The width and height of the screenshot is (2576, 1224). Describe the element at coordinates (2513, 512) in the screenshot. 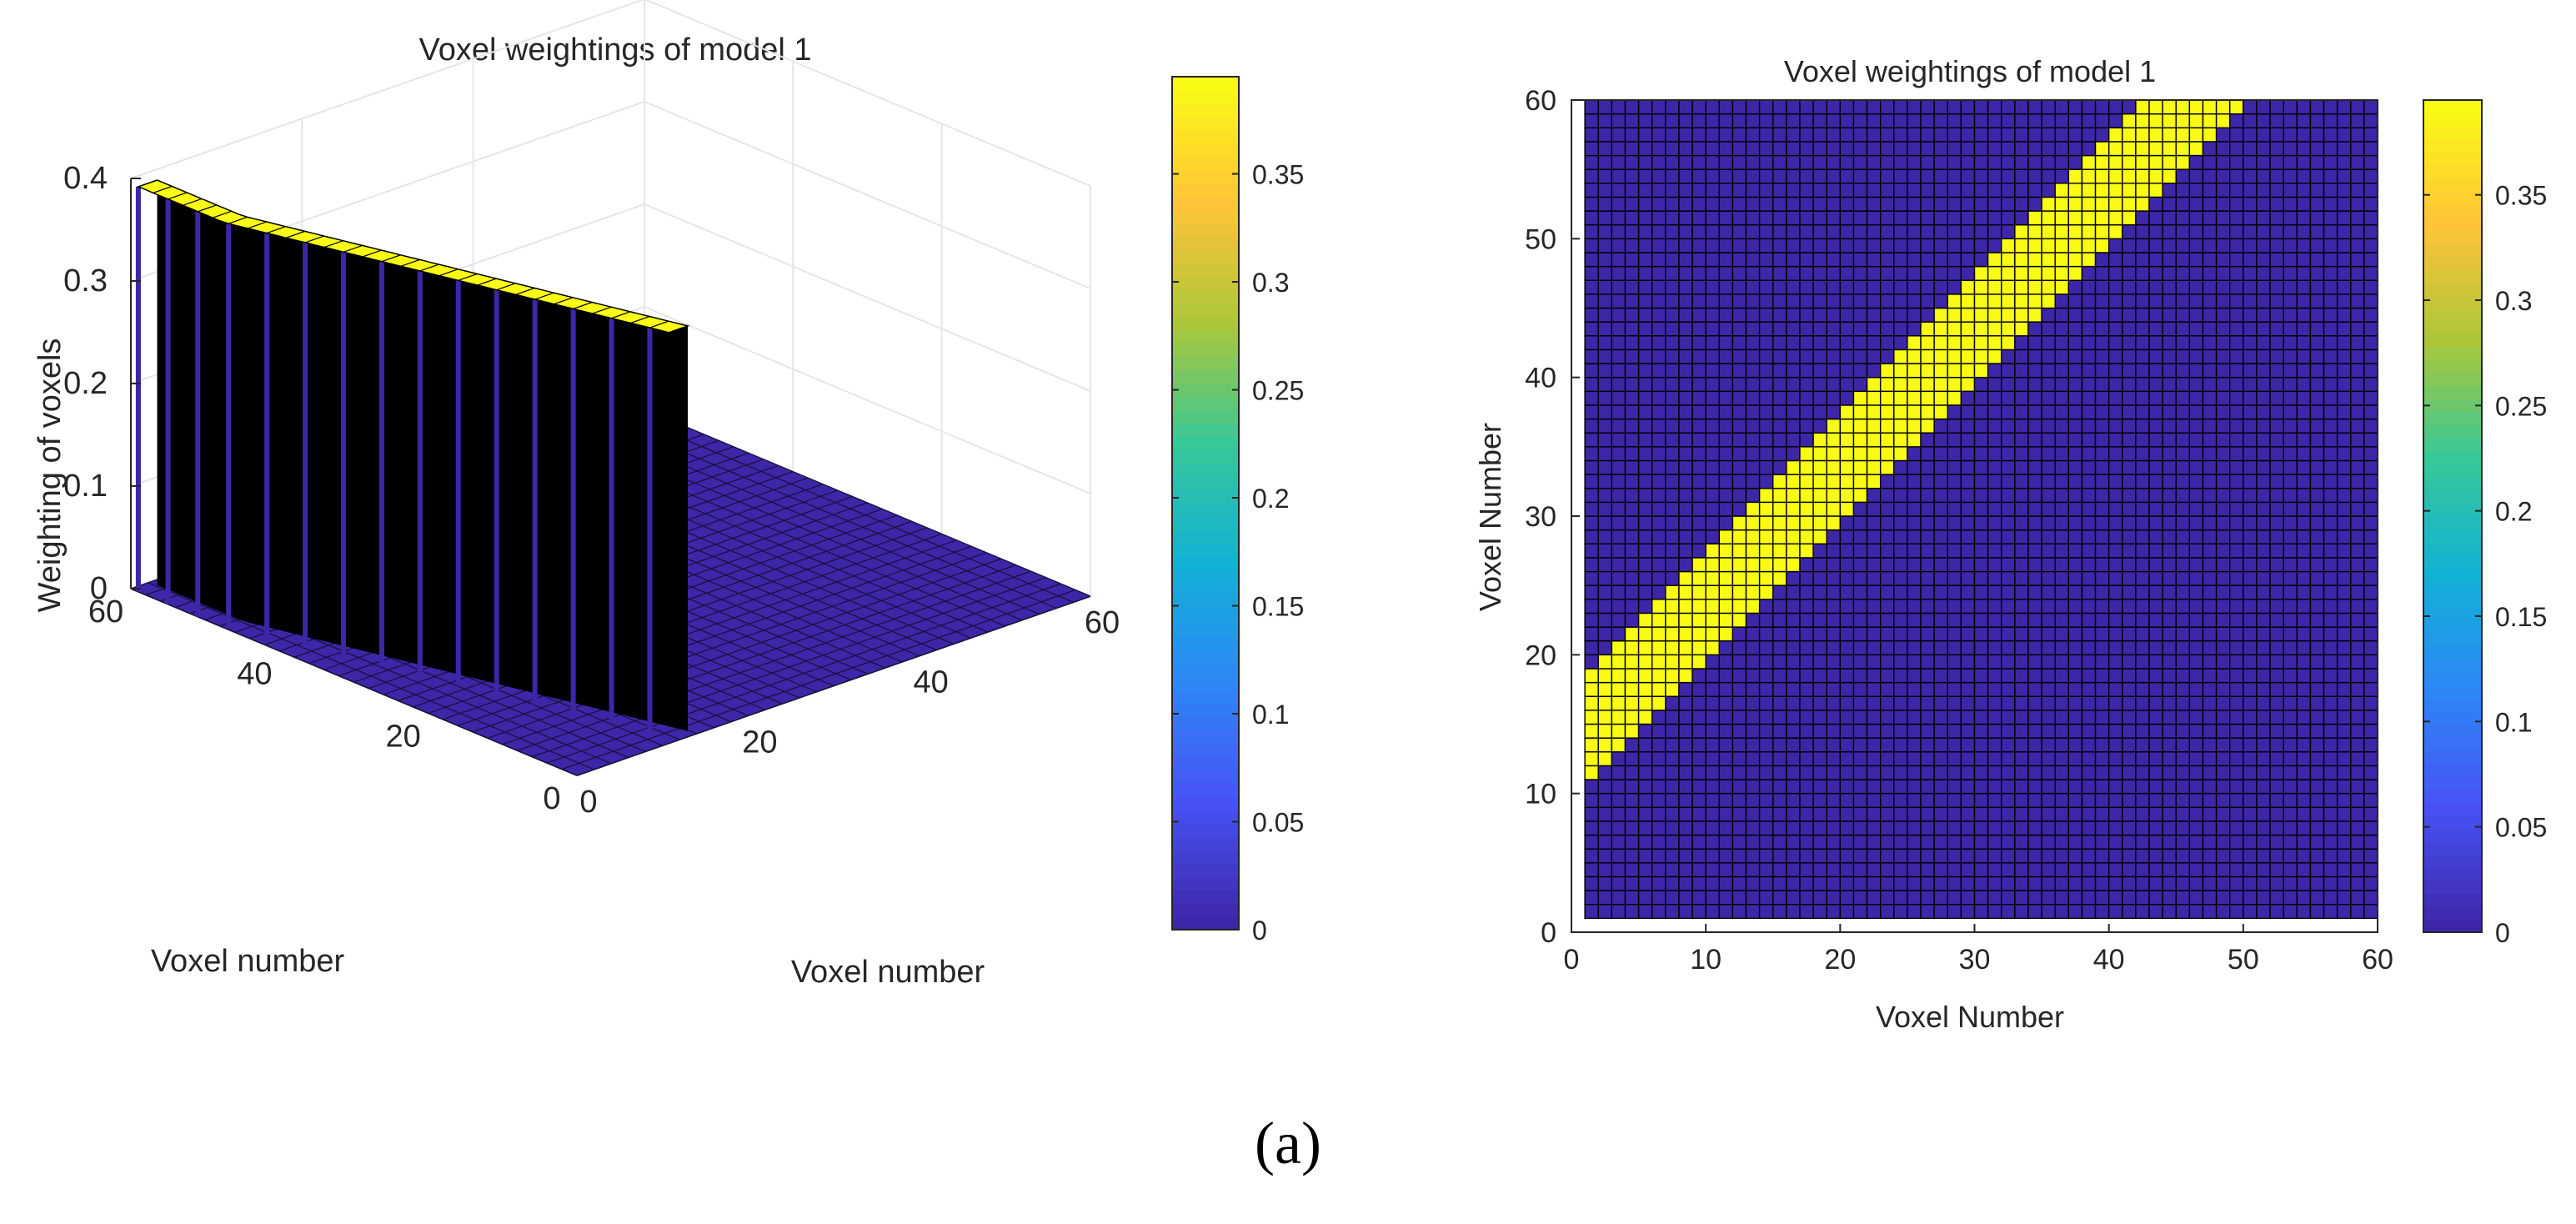

I see `right-colorbar-tick-label: 0.2` at that location.